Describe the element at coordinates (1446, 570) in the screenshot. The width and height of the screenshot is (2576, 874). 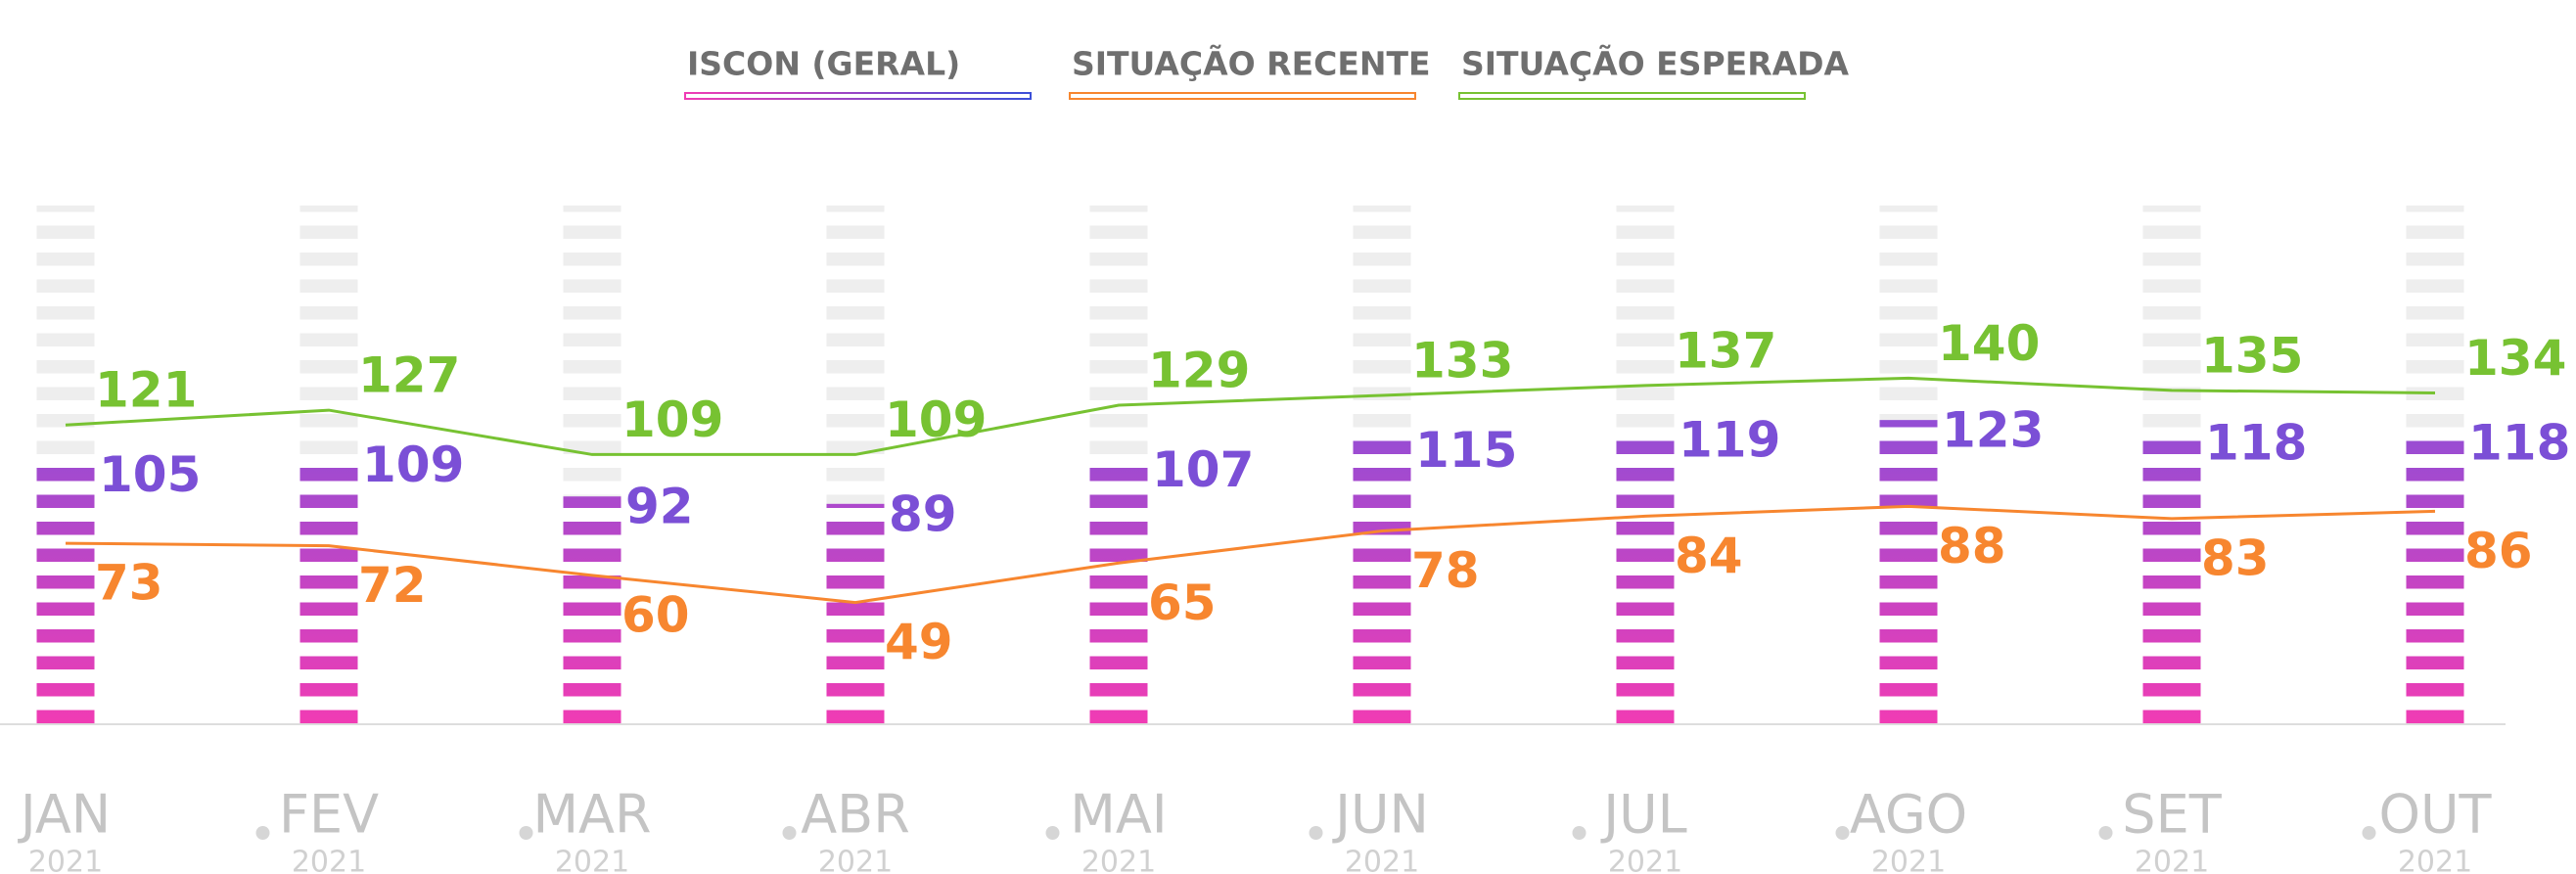
I see `data-label: 78` at that location.